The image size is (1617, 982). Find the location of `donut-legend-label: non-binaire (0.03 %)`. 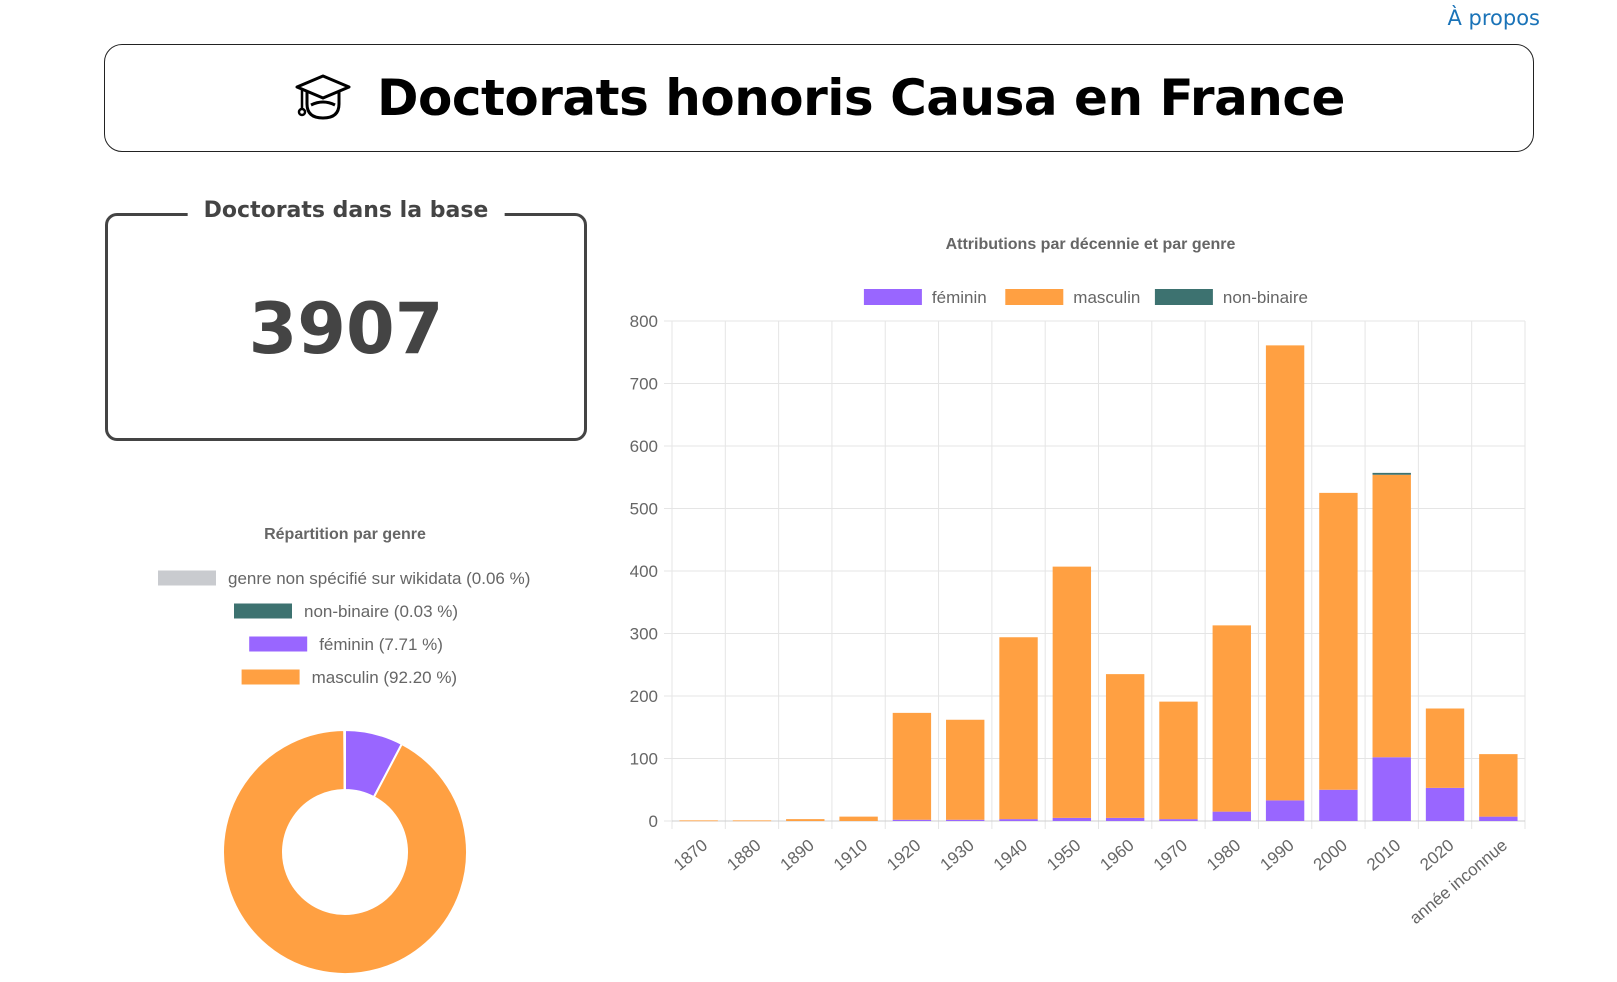

donut-legend-label: non-binaire (0.03 %) is located at coordinates (381, 611).